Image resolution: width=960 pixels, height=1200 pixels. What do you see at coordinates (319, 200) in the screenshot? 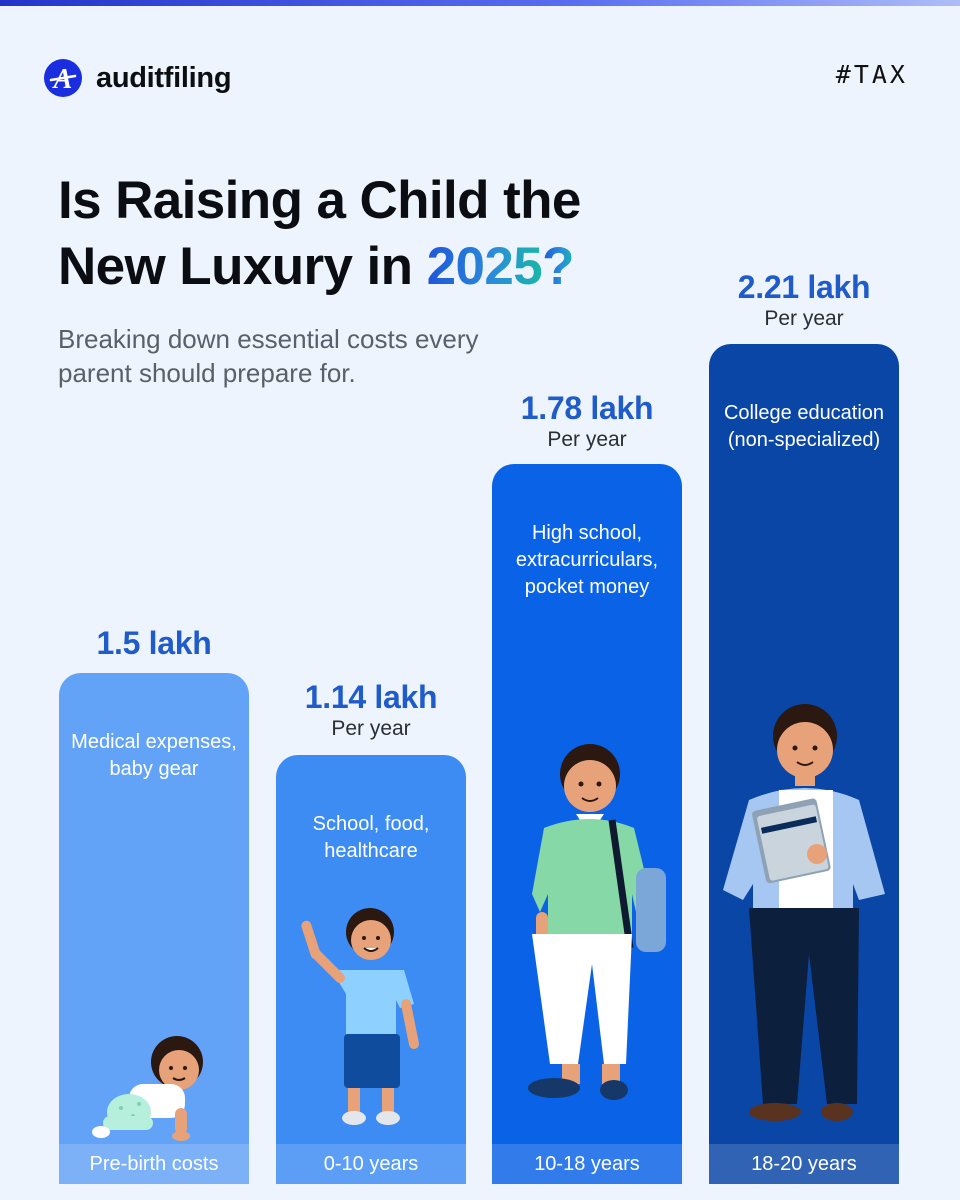
I see `title-line-1: Is Raising a Child the` at bounding box center [319, 200].